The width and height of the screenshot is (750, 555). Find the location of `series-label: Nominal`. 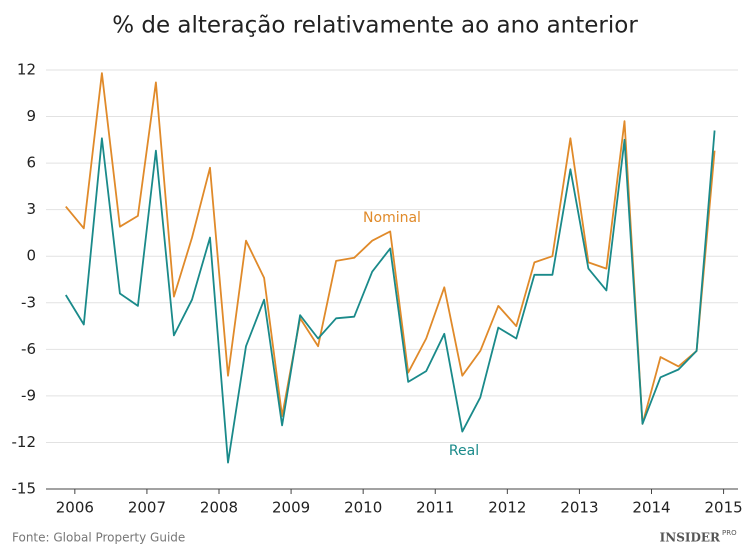

series-label: Nominal is located at coordinates (392, 218).